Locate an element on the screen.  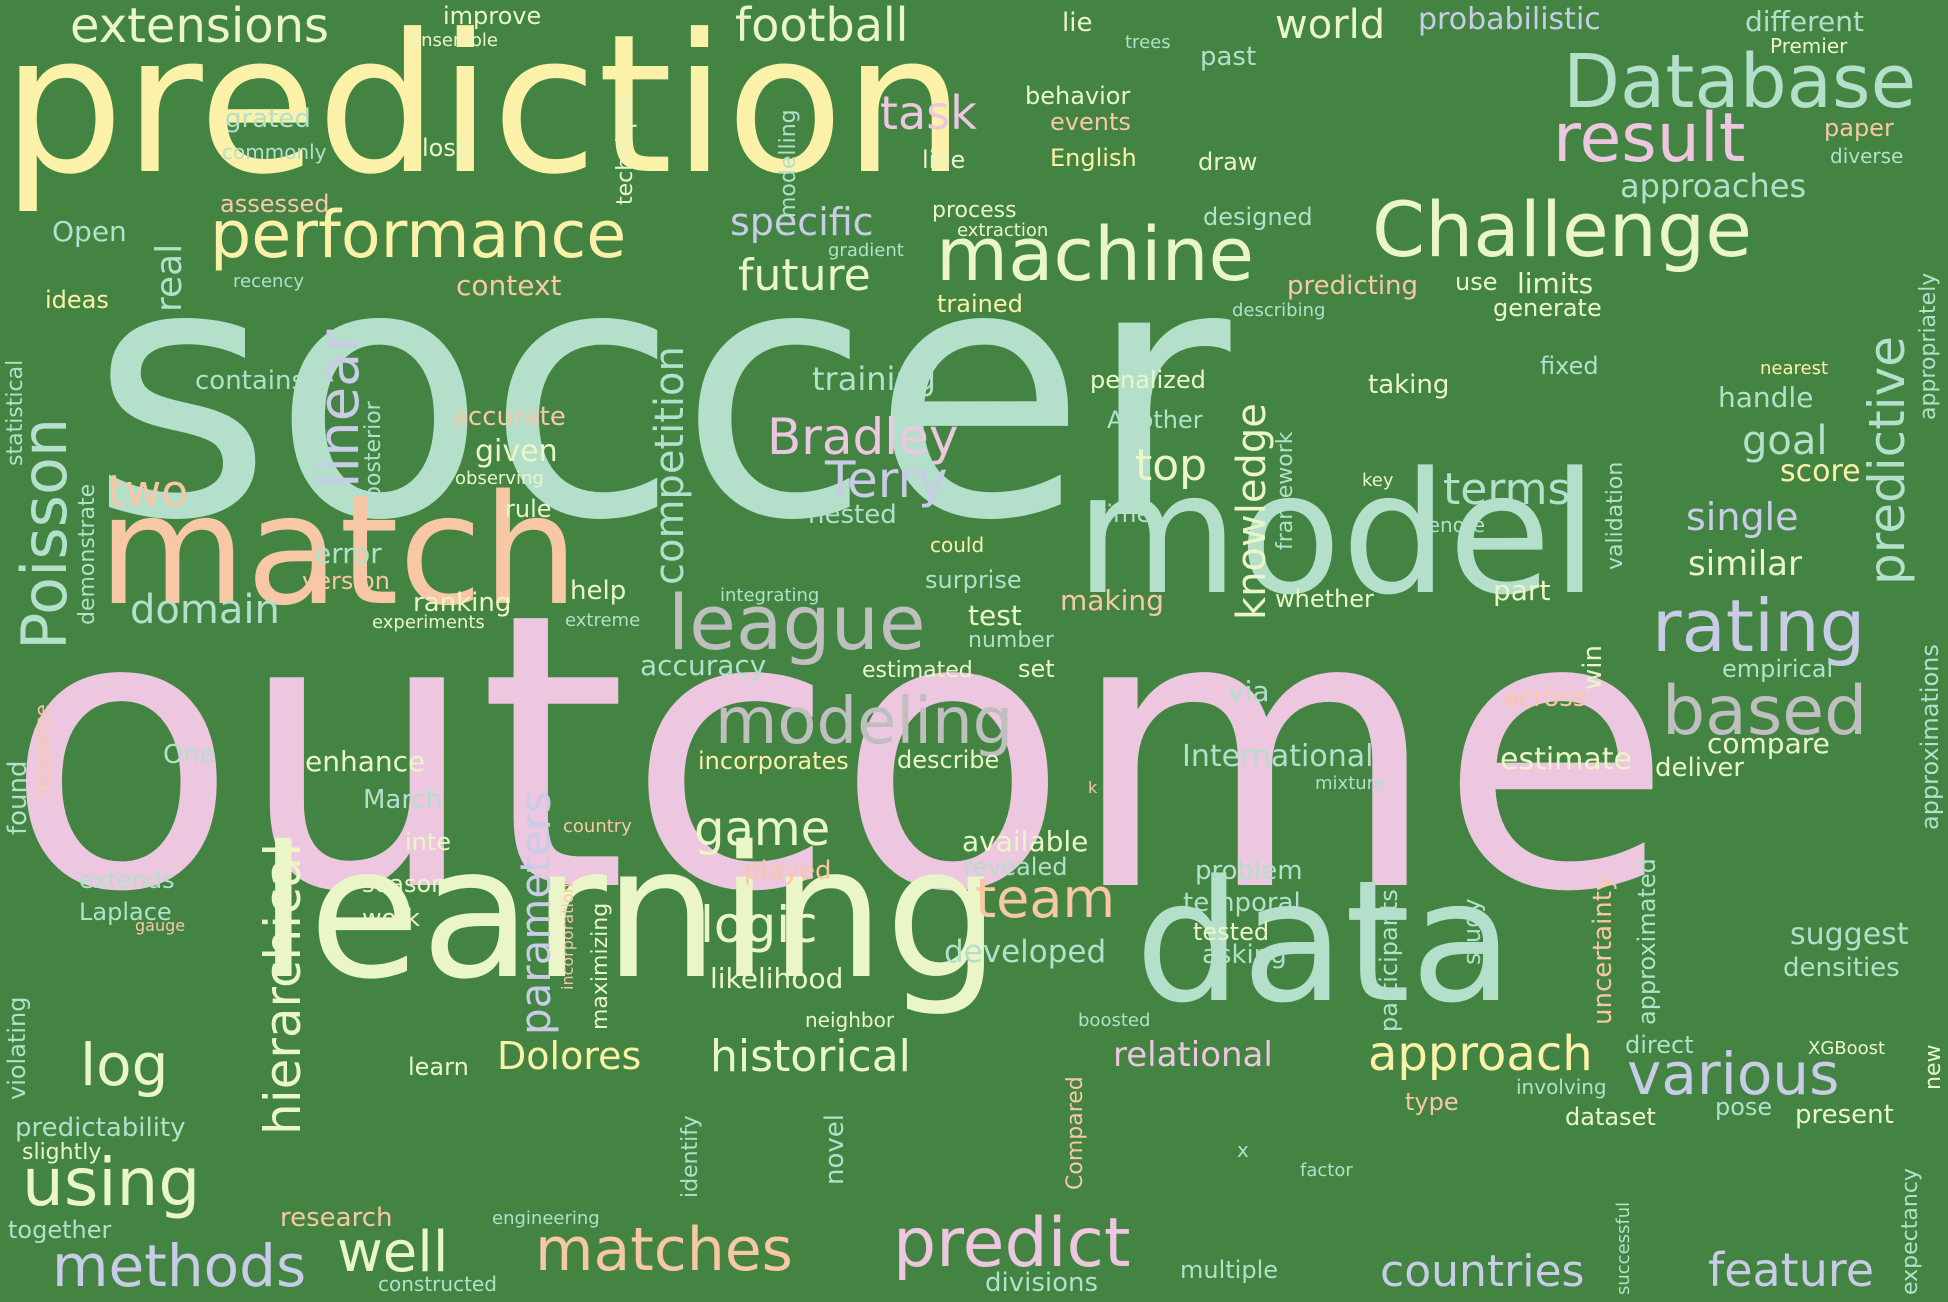
word-past: past is located at coordinates (1228, 57).